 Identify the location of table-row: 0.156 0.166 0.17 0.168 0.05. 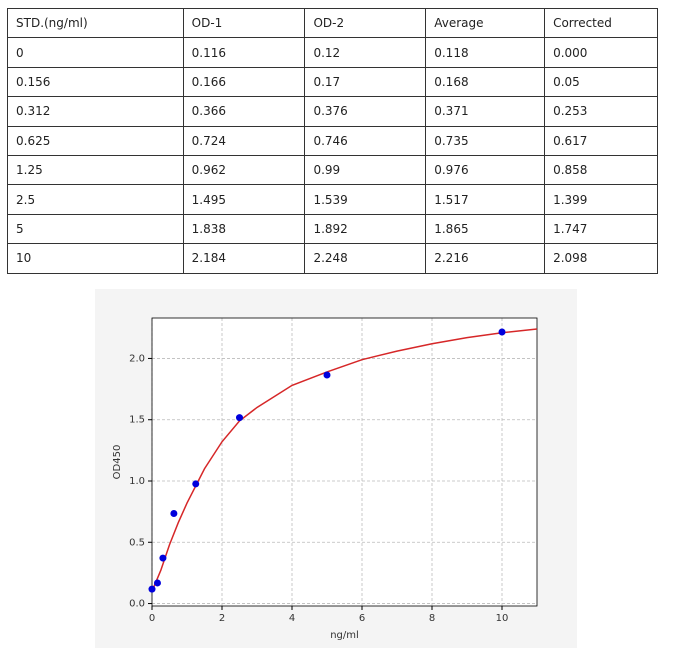
(332, 82).